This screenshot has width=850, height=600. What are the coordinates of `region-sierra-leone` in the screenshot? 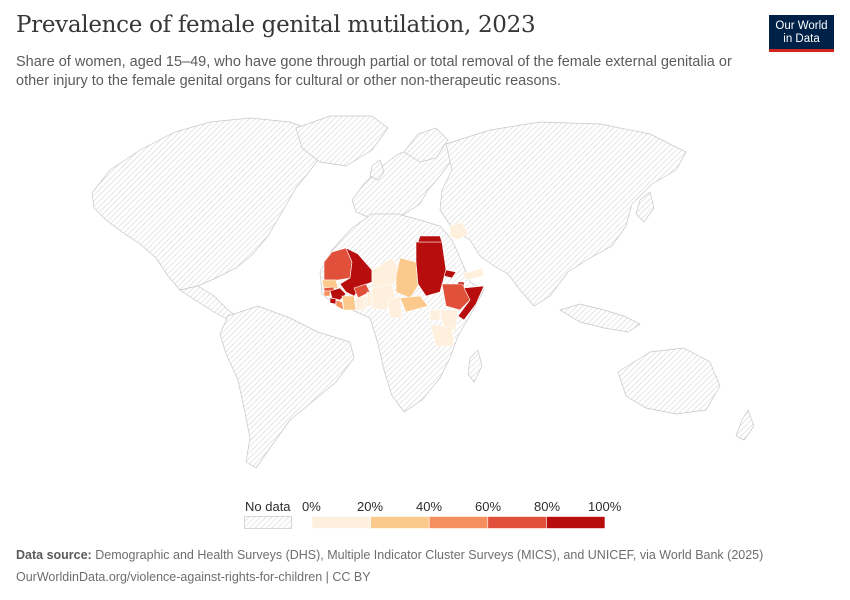 It's located at (333, 301).